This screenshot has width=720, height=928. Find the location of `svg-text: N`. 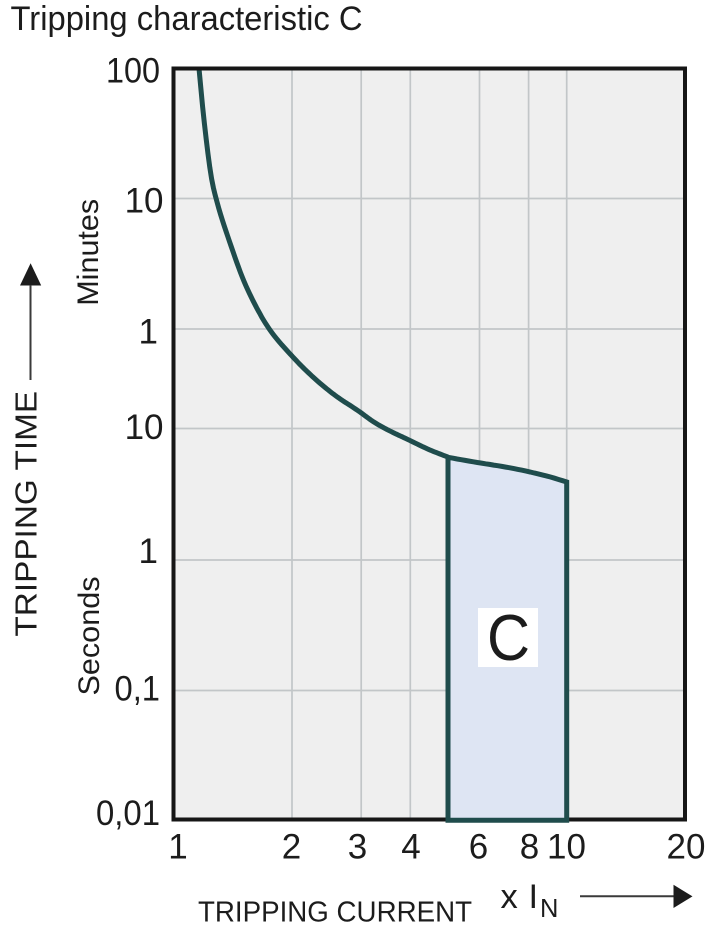

svg-text: N is located at coordinates (549, 909).